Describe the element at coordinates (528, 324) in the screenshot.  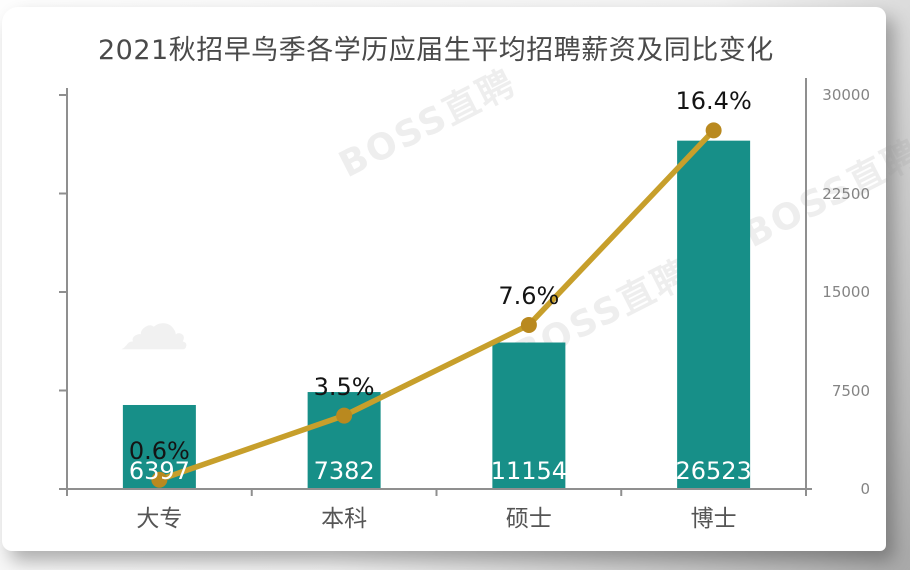
I see `yoy-point-硕士` at that location.